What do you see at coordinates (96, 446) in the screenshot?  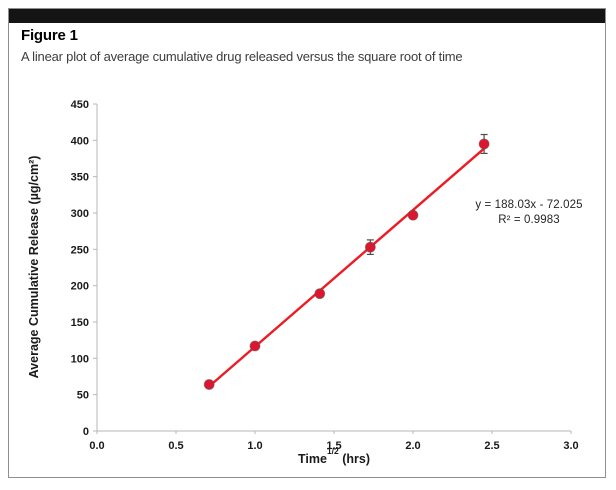 I see `x-tick-label: 0.0` at bounding box center [96, 446].